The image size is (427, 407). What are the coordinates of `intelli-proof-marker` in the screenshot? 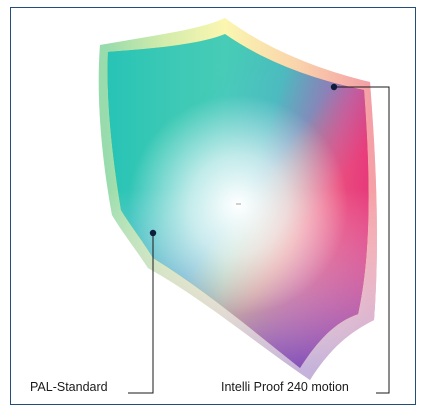 It's located at (334, 87).